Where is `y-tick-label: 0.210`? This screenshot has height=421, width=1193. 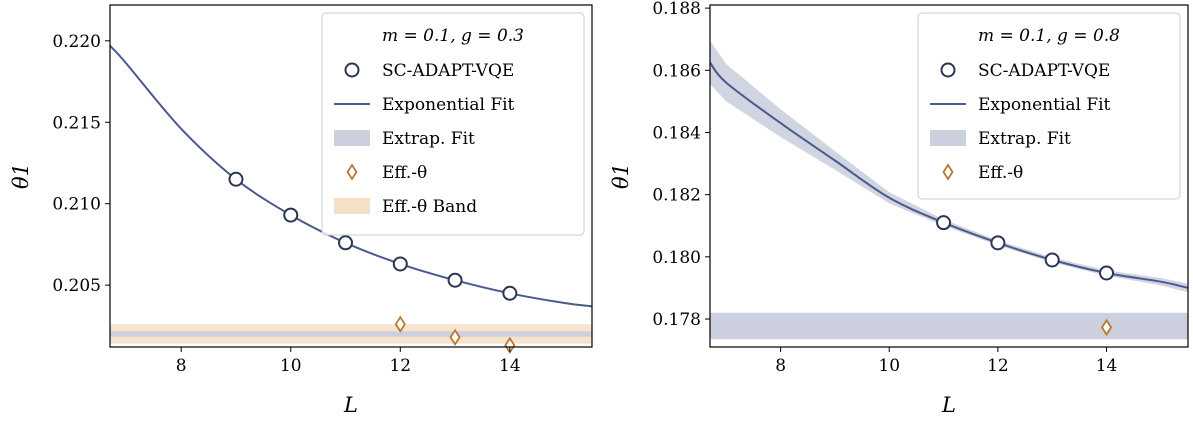
y-tick-label: 0.210 is located at coordinates (76, 205).